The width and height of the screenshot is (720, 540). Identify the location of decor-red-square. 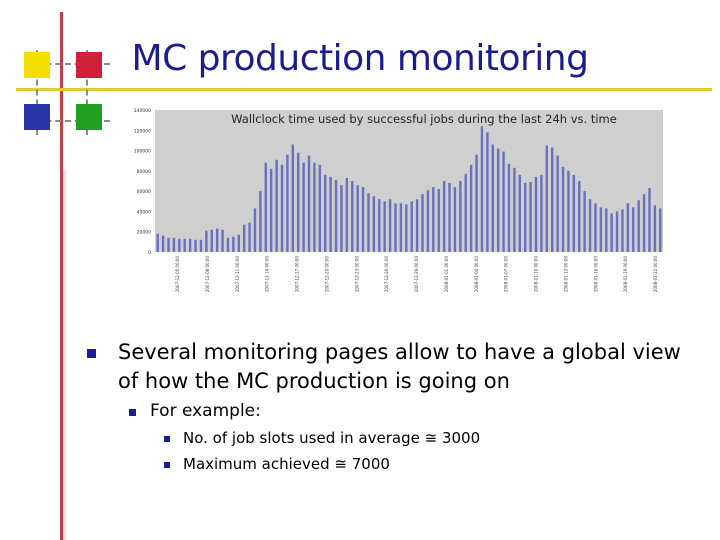
(89, 65).